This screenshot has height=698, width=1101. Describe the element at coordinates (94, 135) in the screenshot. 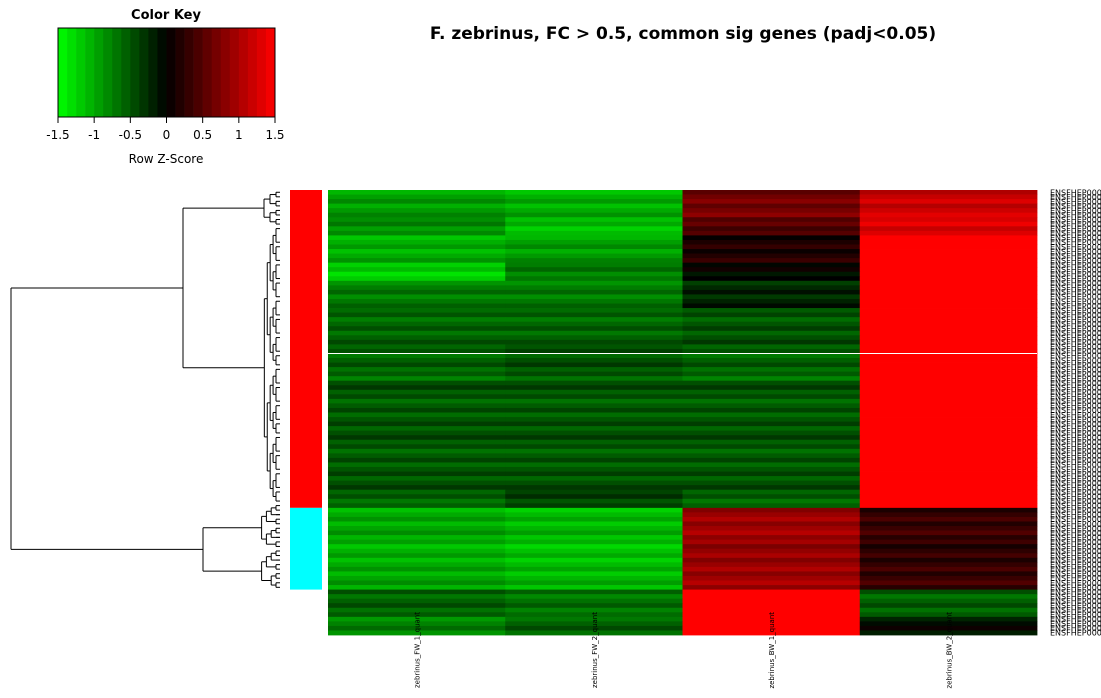

I see `color-key-tick-label: -1` at that location.